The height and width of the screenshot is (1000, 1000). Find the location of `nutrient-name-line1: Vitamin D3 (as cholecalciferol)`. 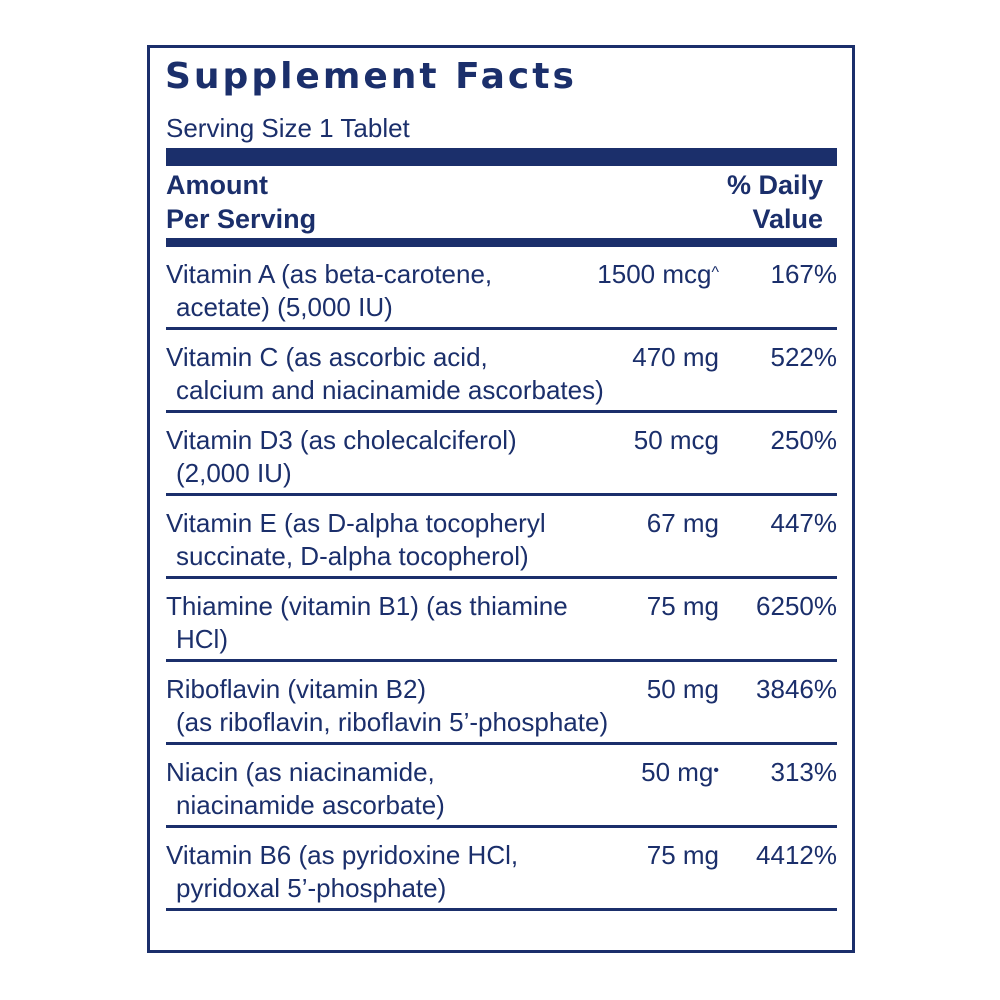

nutrient-name-line1: Vitamin D3 (as cholecalciferol) is located at coordinates (341, 440).